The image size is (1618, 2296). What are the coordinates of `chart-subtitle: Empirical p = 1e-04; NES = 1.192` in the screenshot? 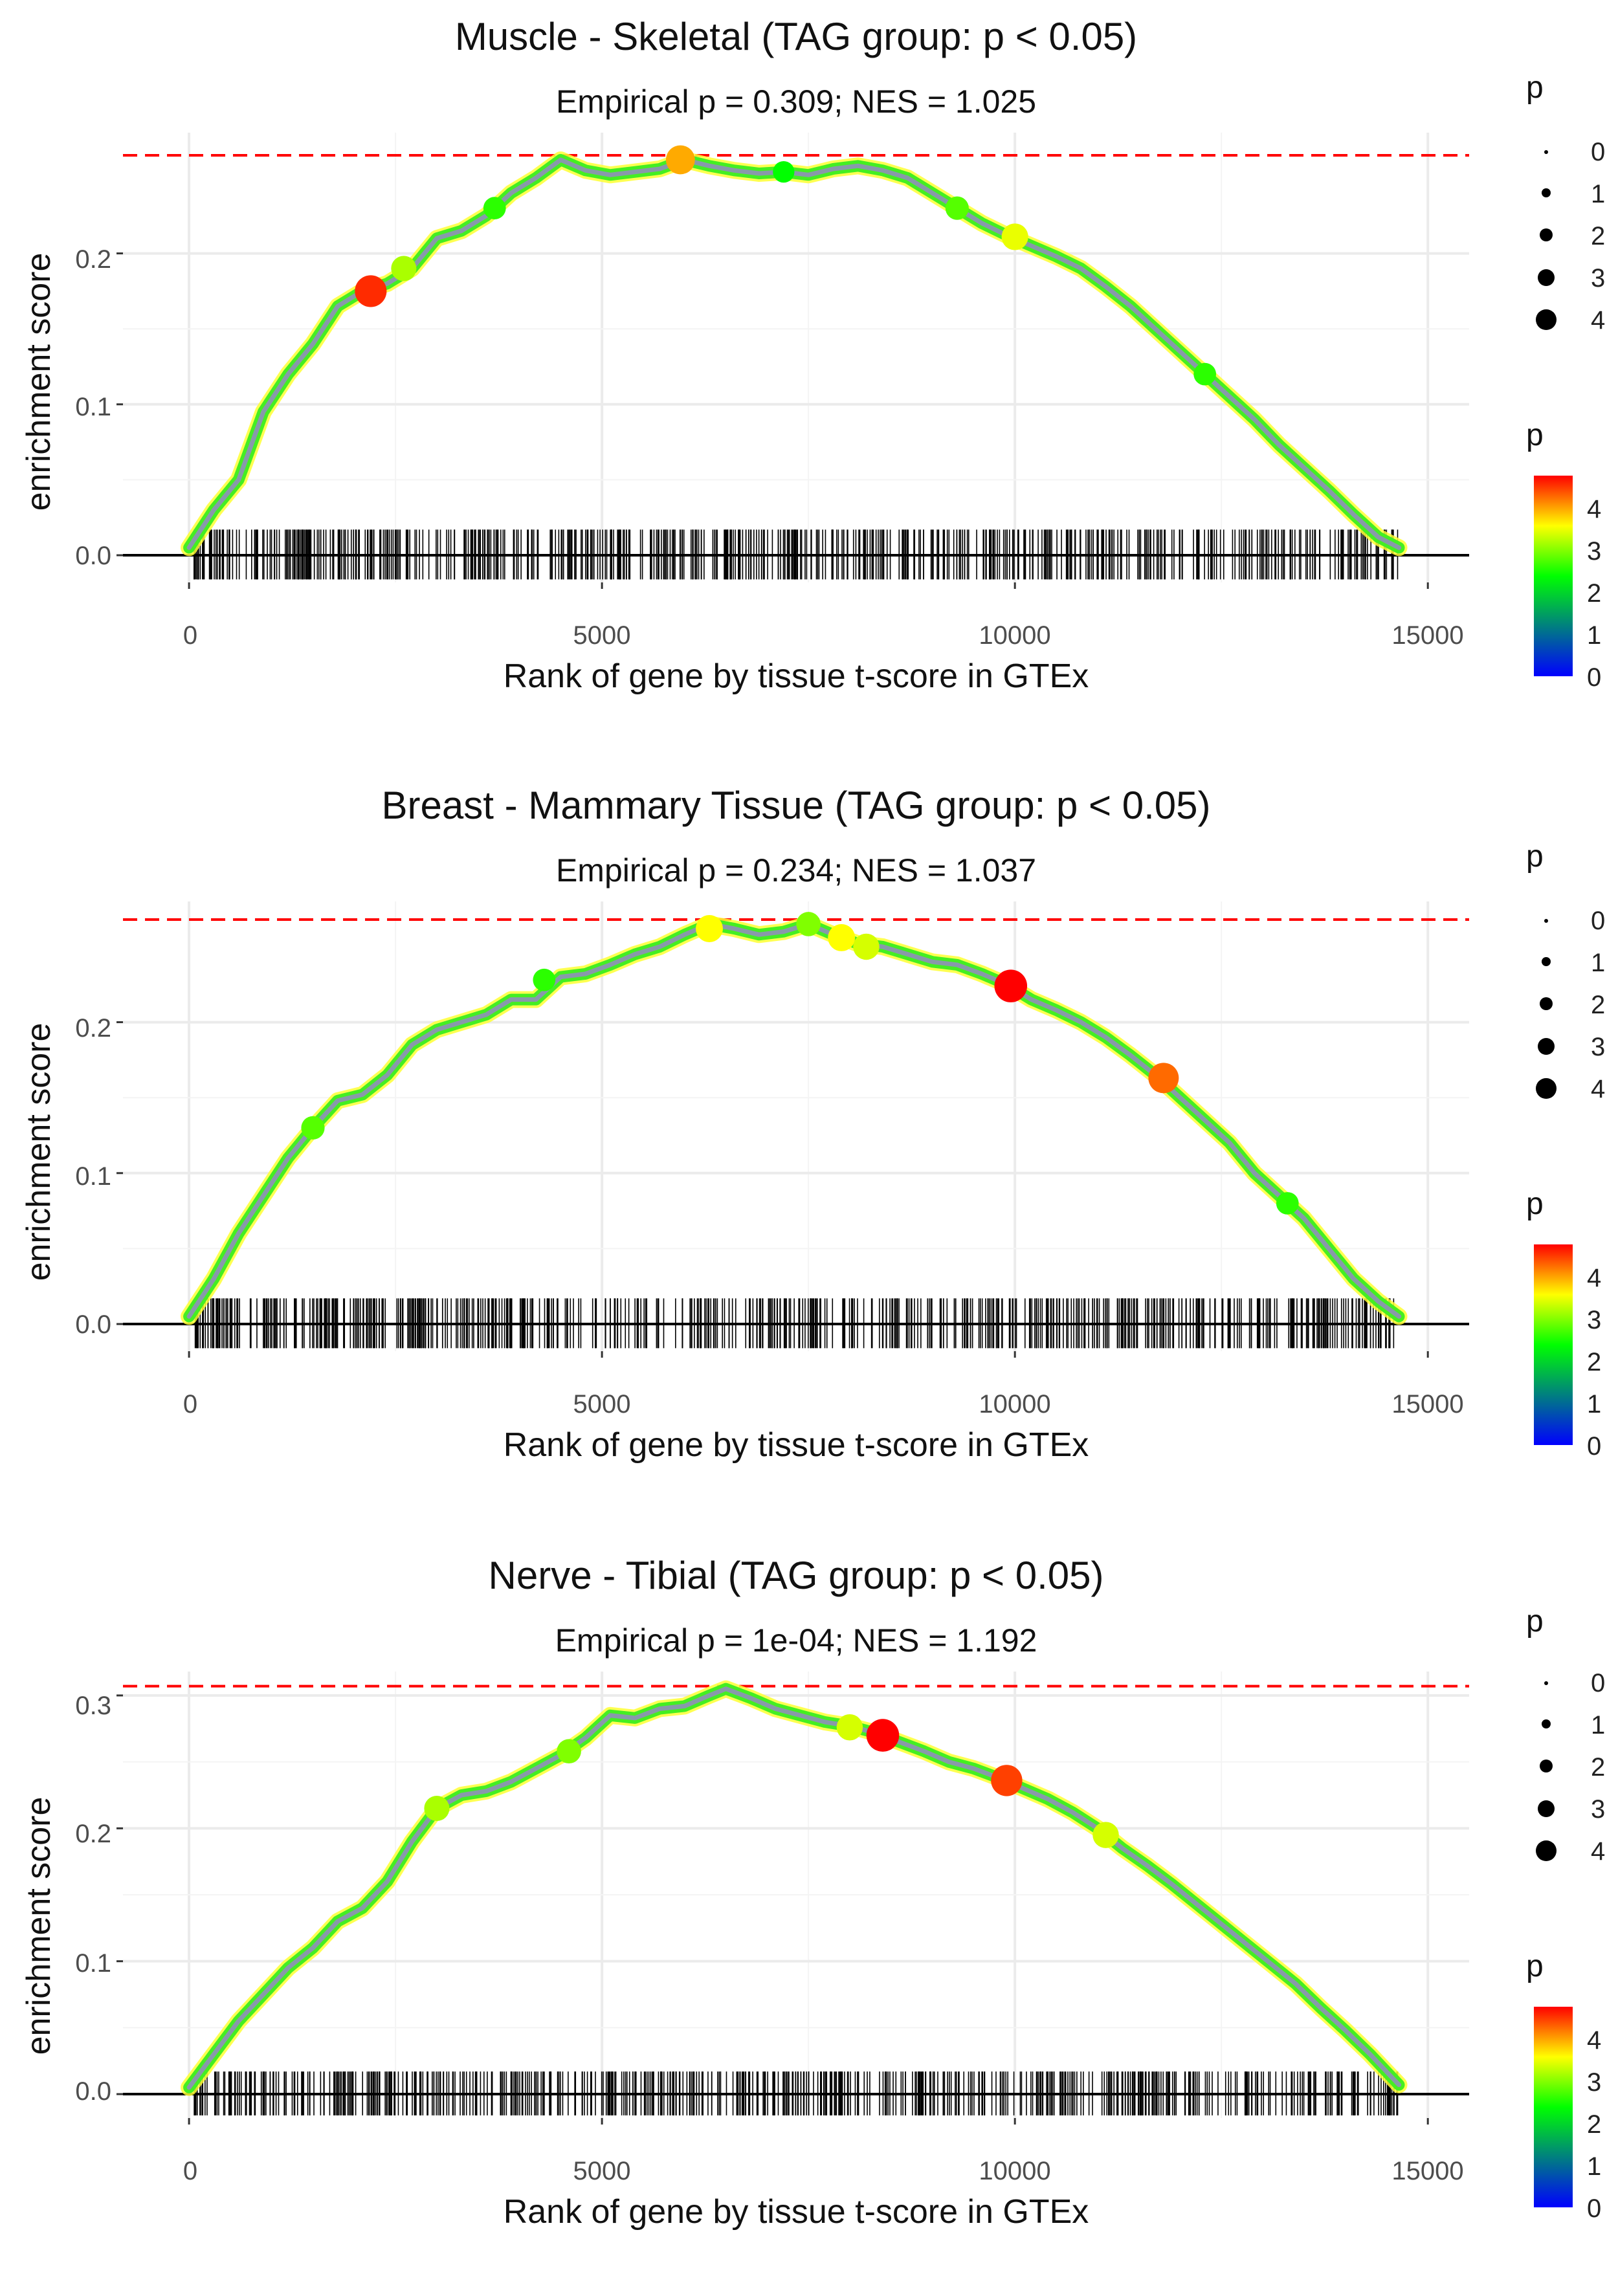 It's located at (796, 1641).